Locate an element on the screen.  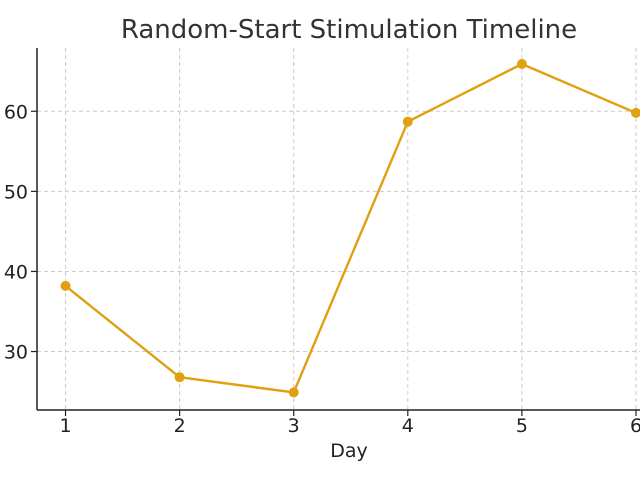
chart-title: Random-Start Stimulation Timeline is located at coordinates (349, 30).